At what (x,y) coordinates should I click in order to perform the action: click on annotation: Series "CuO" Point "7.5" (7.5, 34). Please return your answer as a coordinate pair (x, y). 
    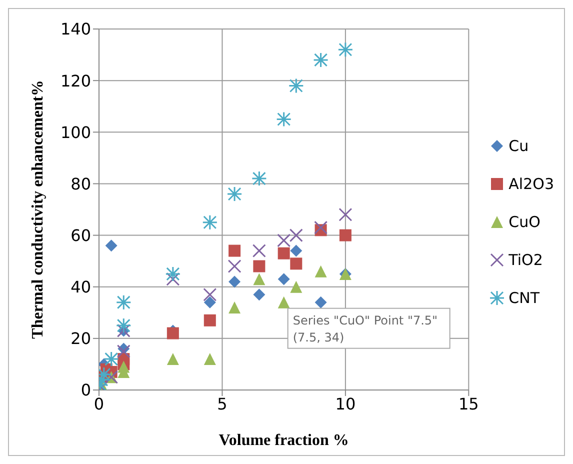
    Looking at the image, I should click on (365, 328).